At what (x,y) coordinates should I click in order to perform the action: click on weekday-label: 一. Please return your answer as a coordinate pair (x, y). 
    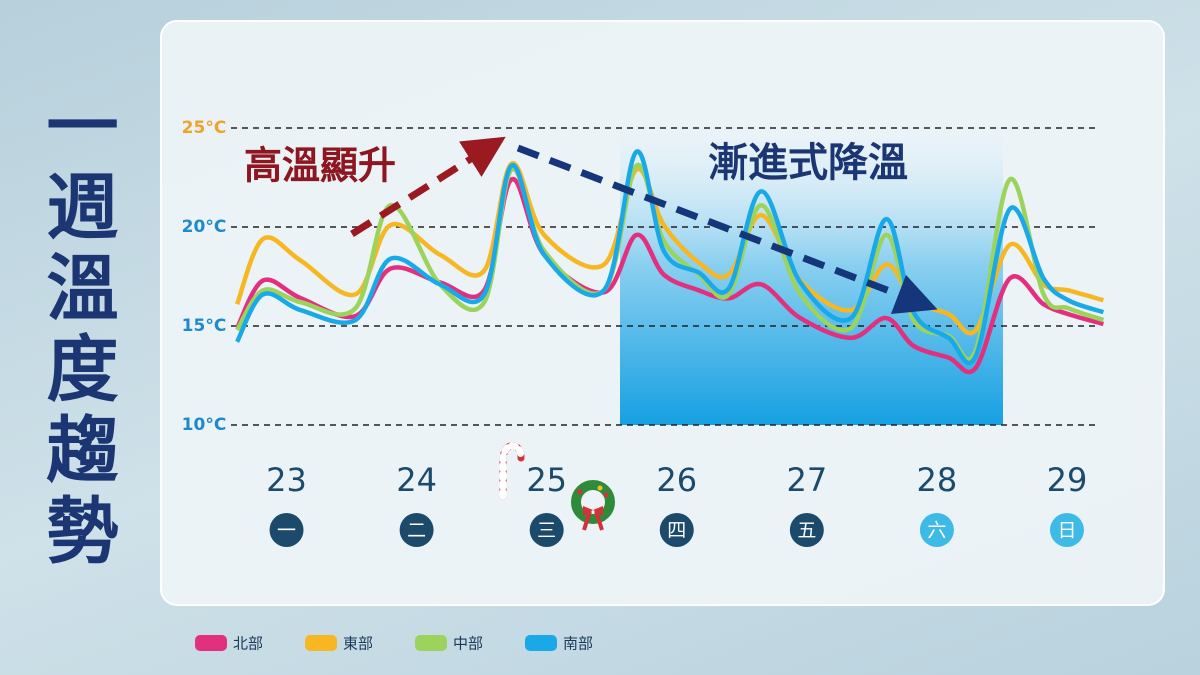
    Looking at the image, I should click on (286, 531).